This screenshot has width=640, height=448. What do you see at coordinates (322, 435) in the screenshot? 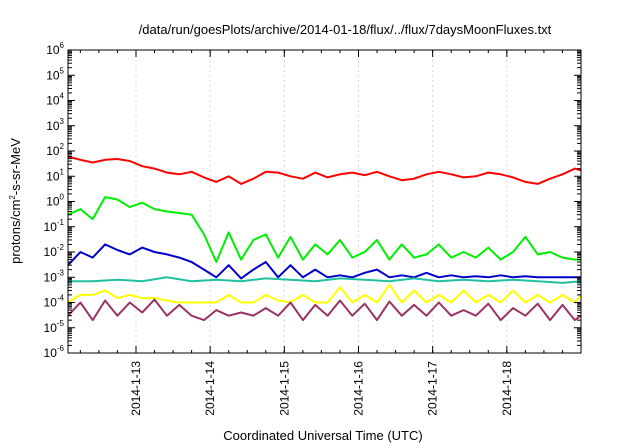
I see `x-axis-title: Coordinated Universal Time (UTC)` at bounding box center [322, 435].